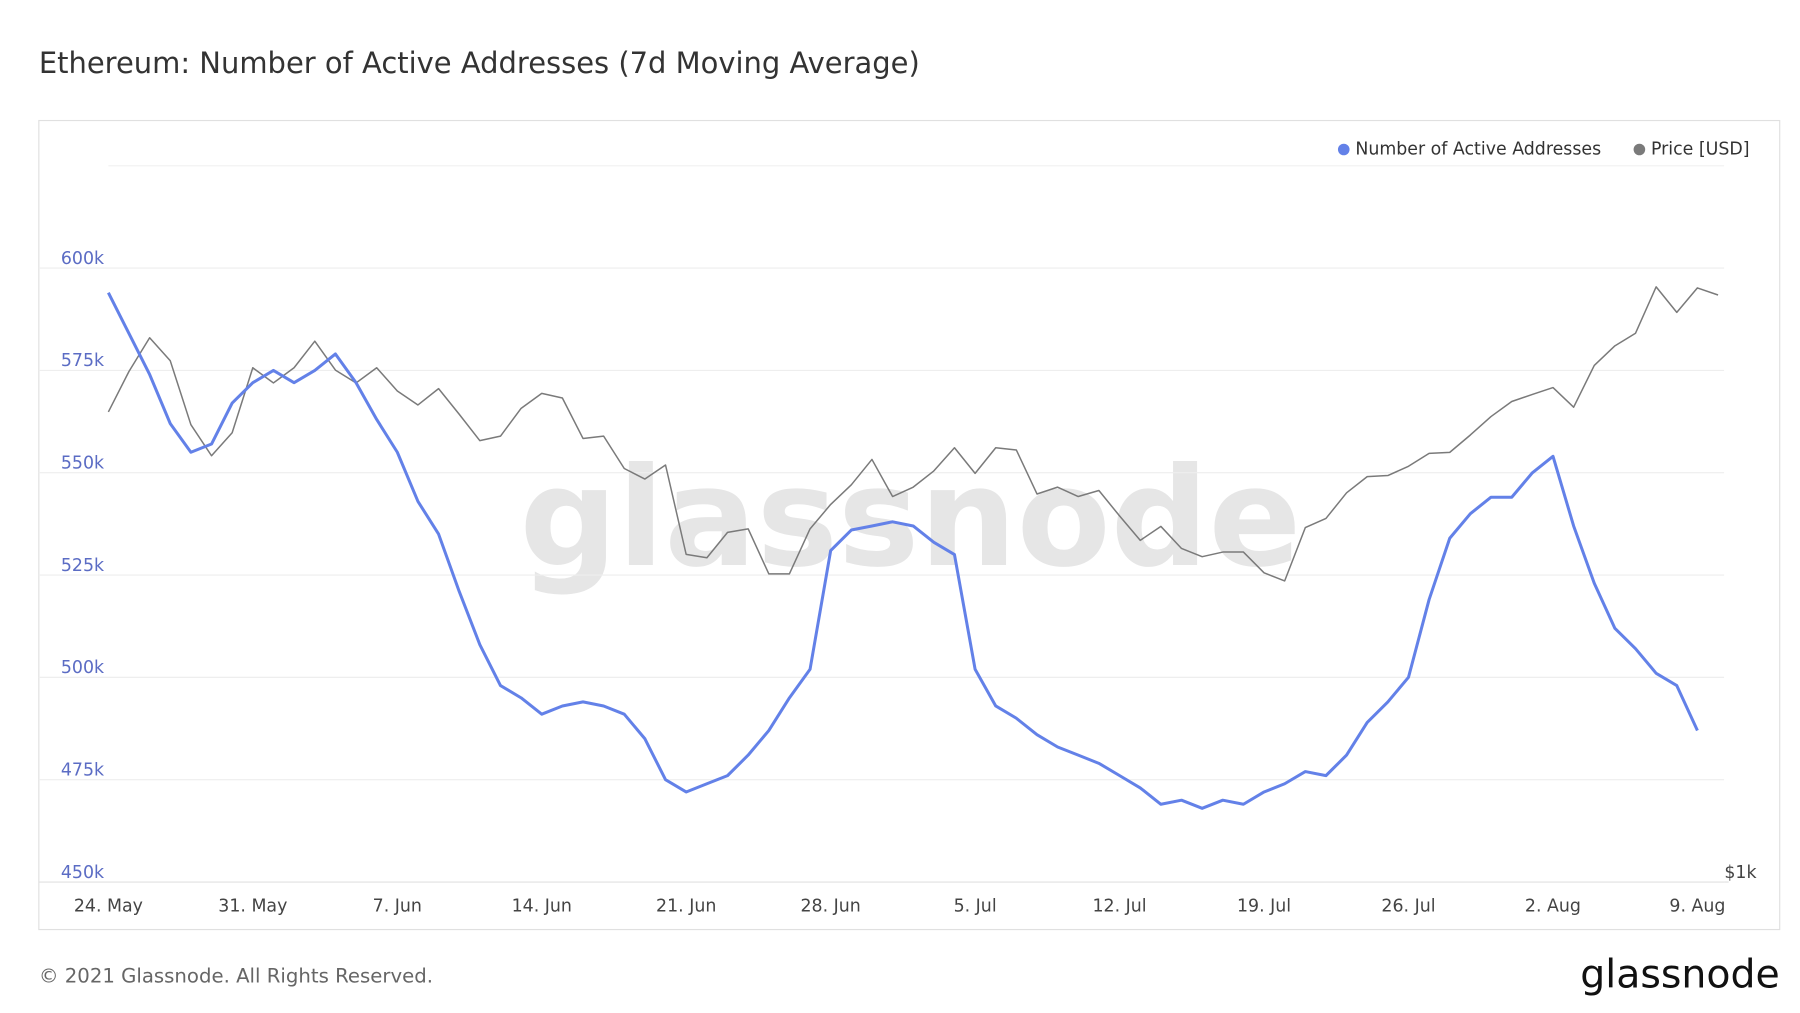 The image size is (1800, 1013). Describe the element at coordinates (1478, 150) in the screenshot. I see `legend-label: Number of Active Addresses` at that location.